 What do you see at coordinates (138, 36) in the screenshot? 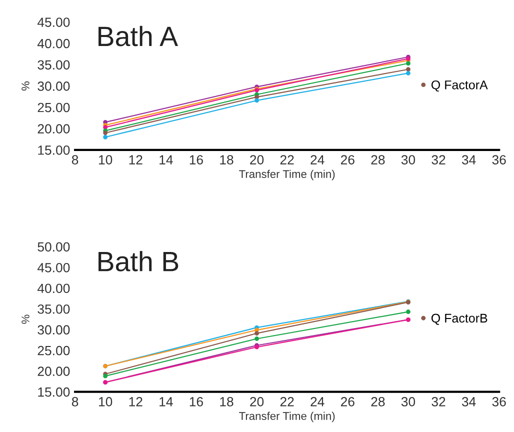
I see `chart-title: Bath A` at bounding box center [138, 36].